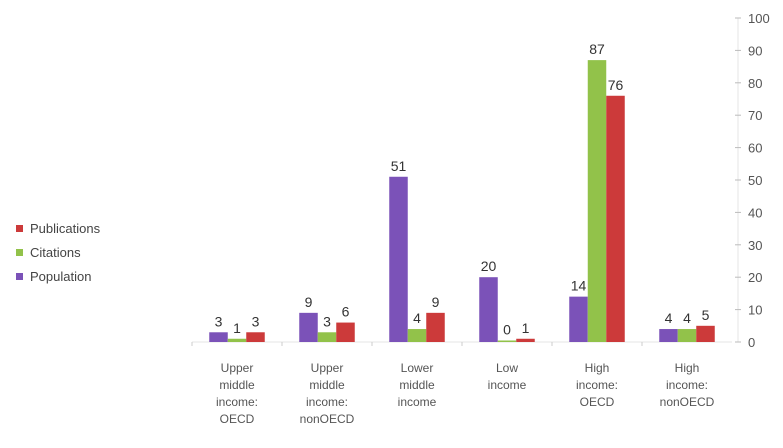 This screenshot has width=783, height=448. What do you see at coordinates (65, 228) in the screenshot?
I see `legend-label: Publications` at bounding box center [65, 228].